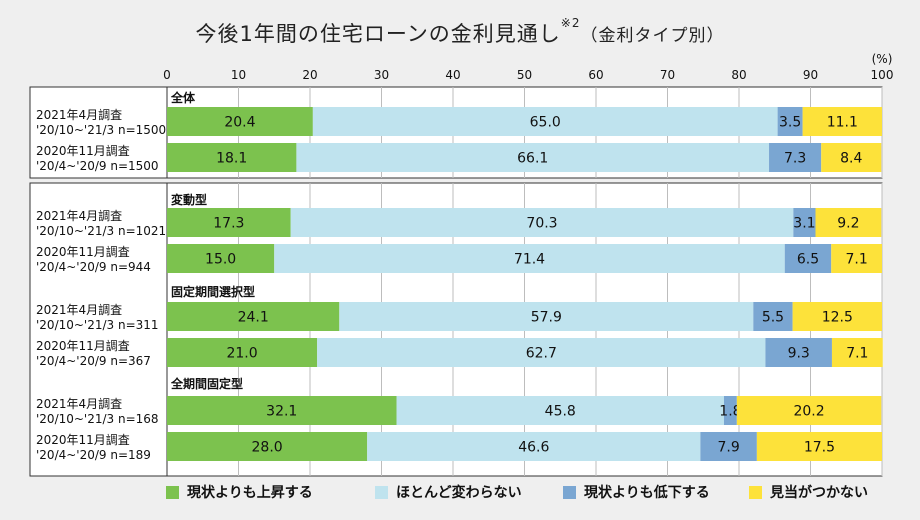  I want to click on bar-value-label: 65.0, so click(545, 123).